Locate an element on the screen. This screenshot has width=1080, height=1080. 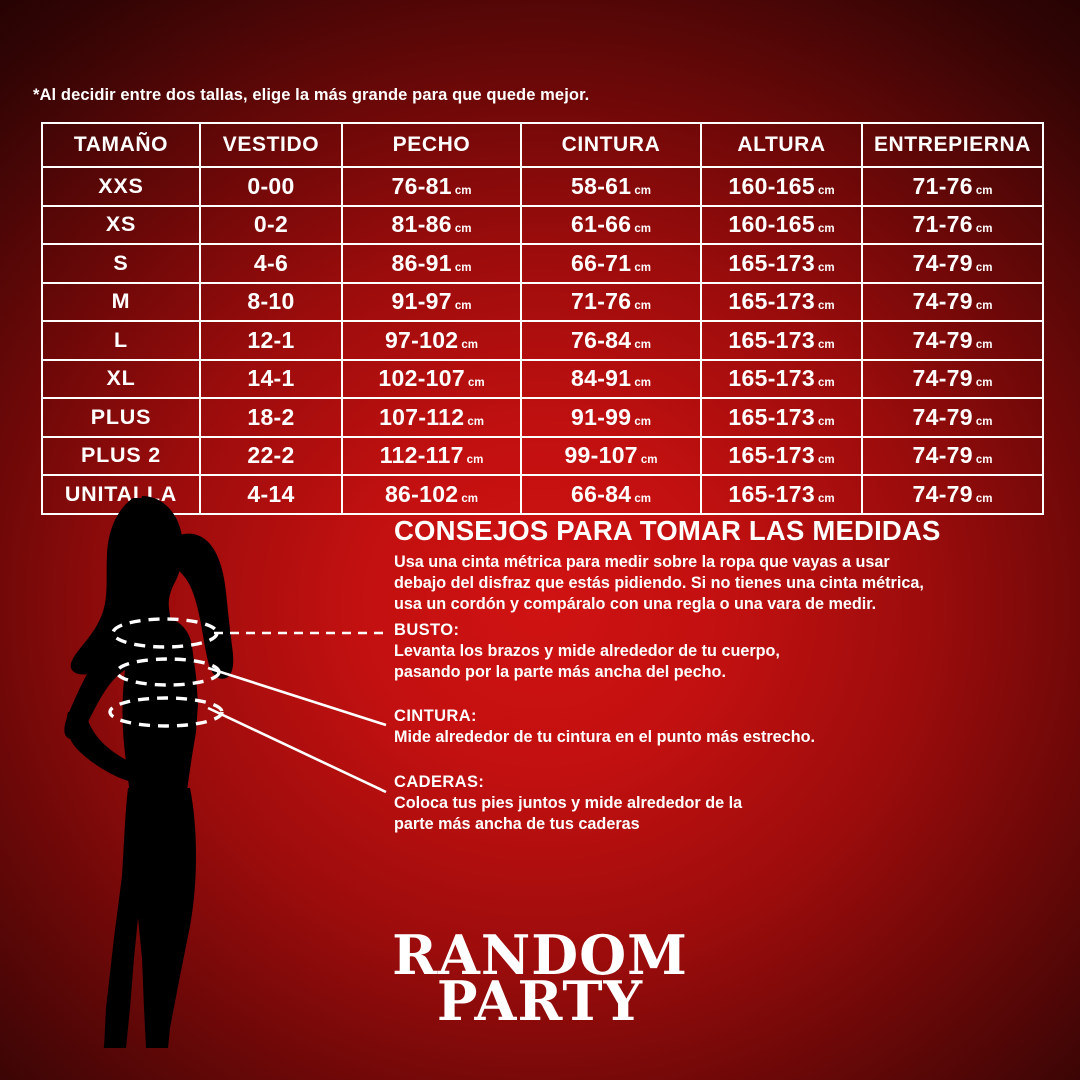
cell-vestido: 14-1 is located at coordinates (271, 378).